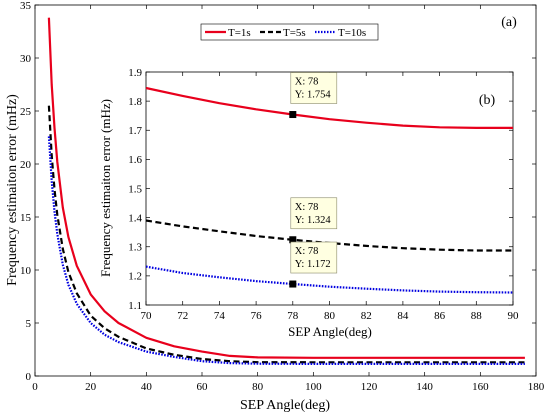  What do you see at coordinates (147, 316) in the screenshot?
I see `x-tick-label: 70` at bounding box center [147, 316].